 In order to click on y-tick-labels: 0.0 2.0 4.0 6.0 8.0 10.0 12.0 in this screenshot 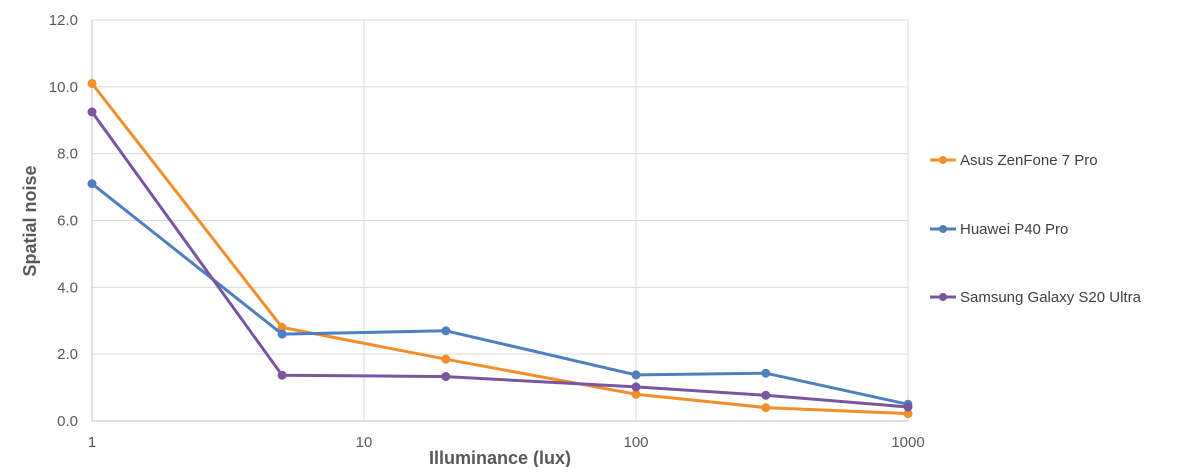, I will do `click(63, 221)`.